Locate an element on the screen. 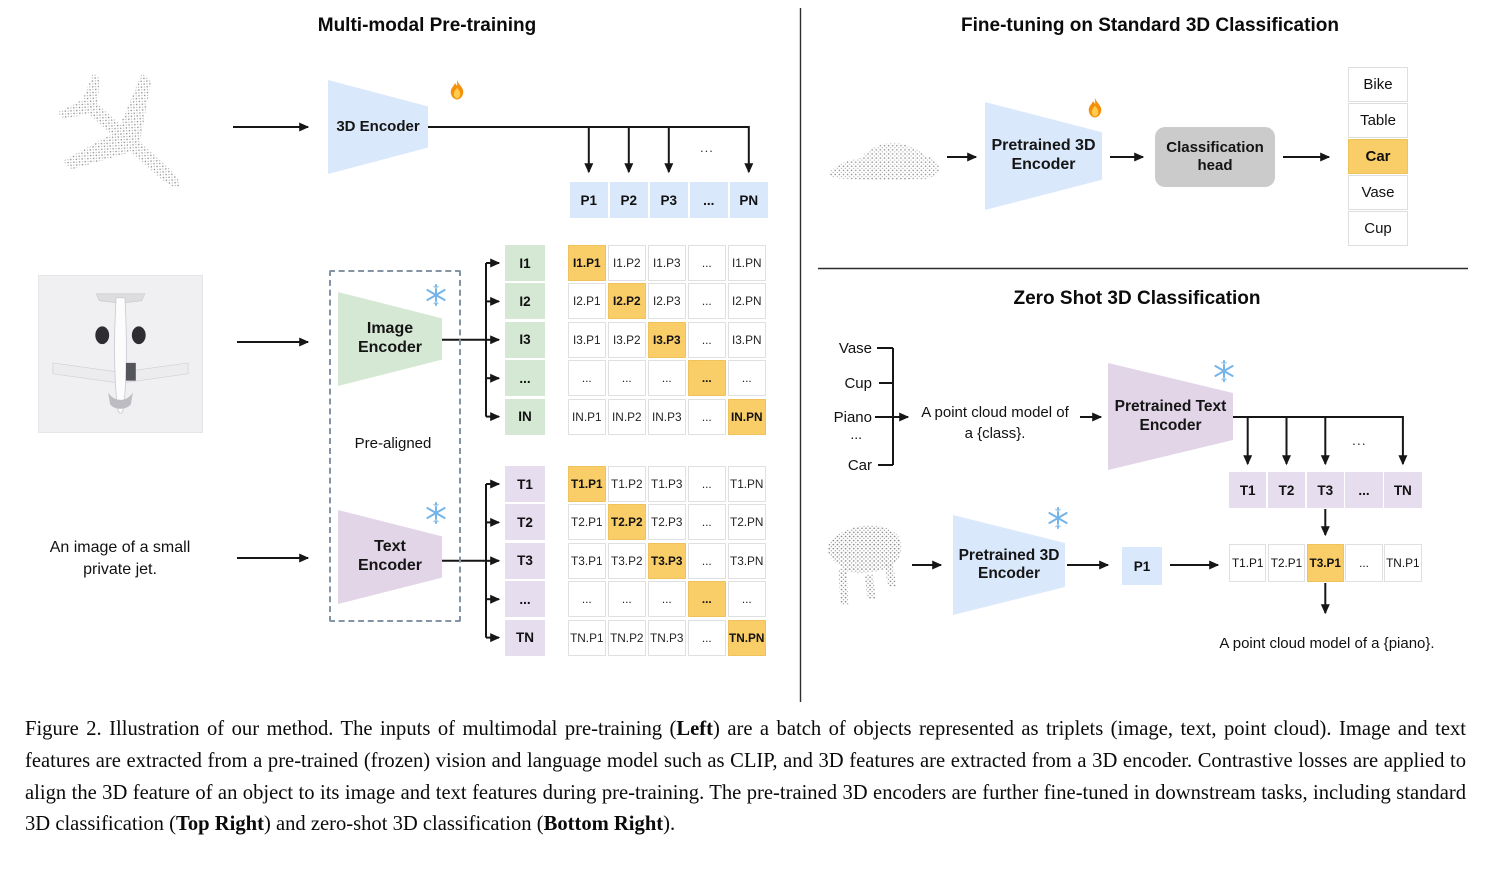 This screenshot has width=1490, height=888. matrix-cell-diagonal: I1.P1 is located at coordinates (587, 263).